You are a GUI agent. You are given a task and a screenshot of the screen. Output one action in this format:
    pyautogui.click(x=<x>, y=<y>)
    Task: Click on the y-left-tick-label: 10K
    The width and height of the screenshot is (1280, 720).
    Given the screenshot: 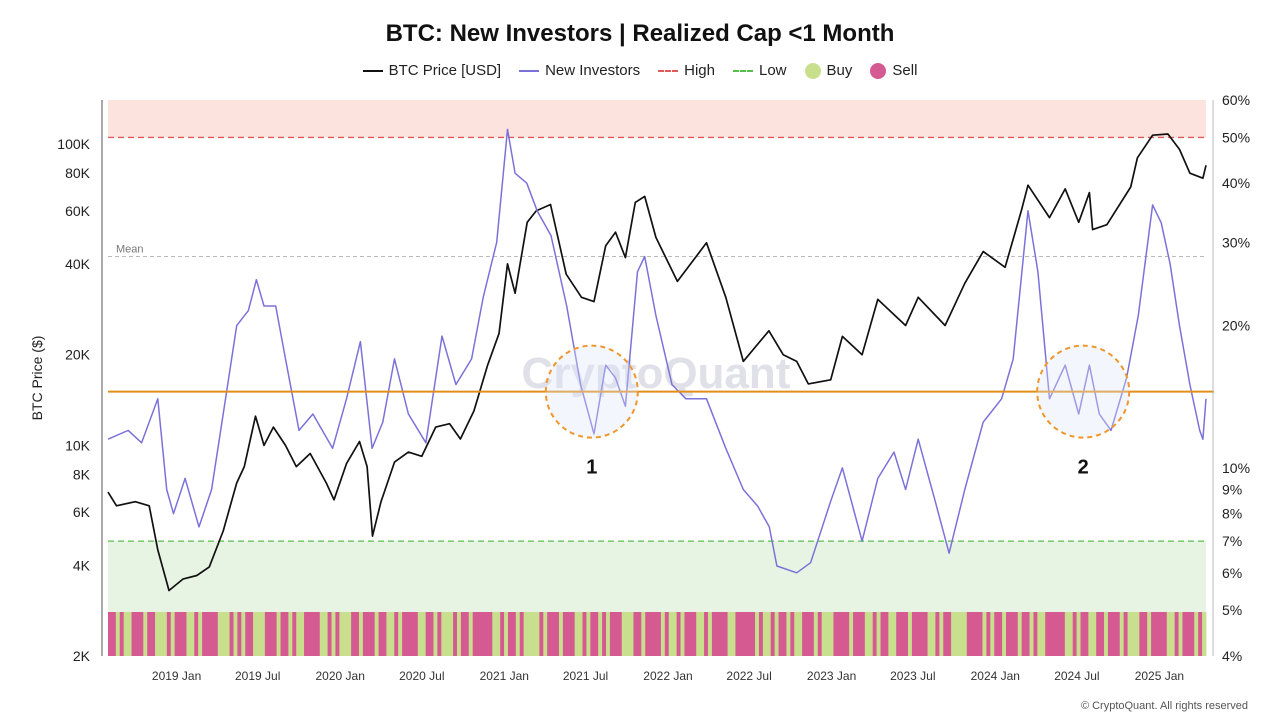 What is the action you would take?
    pyautogui.click(x=78, y=445)
    